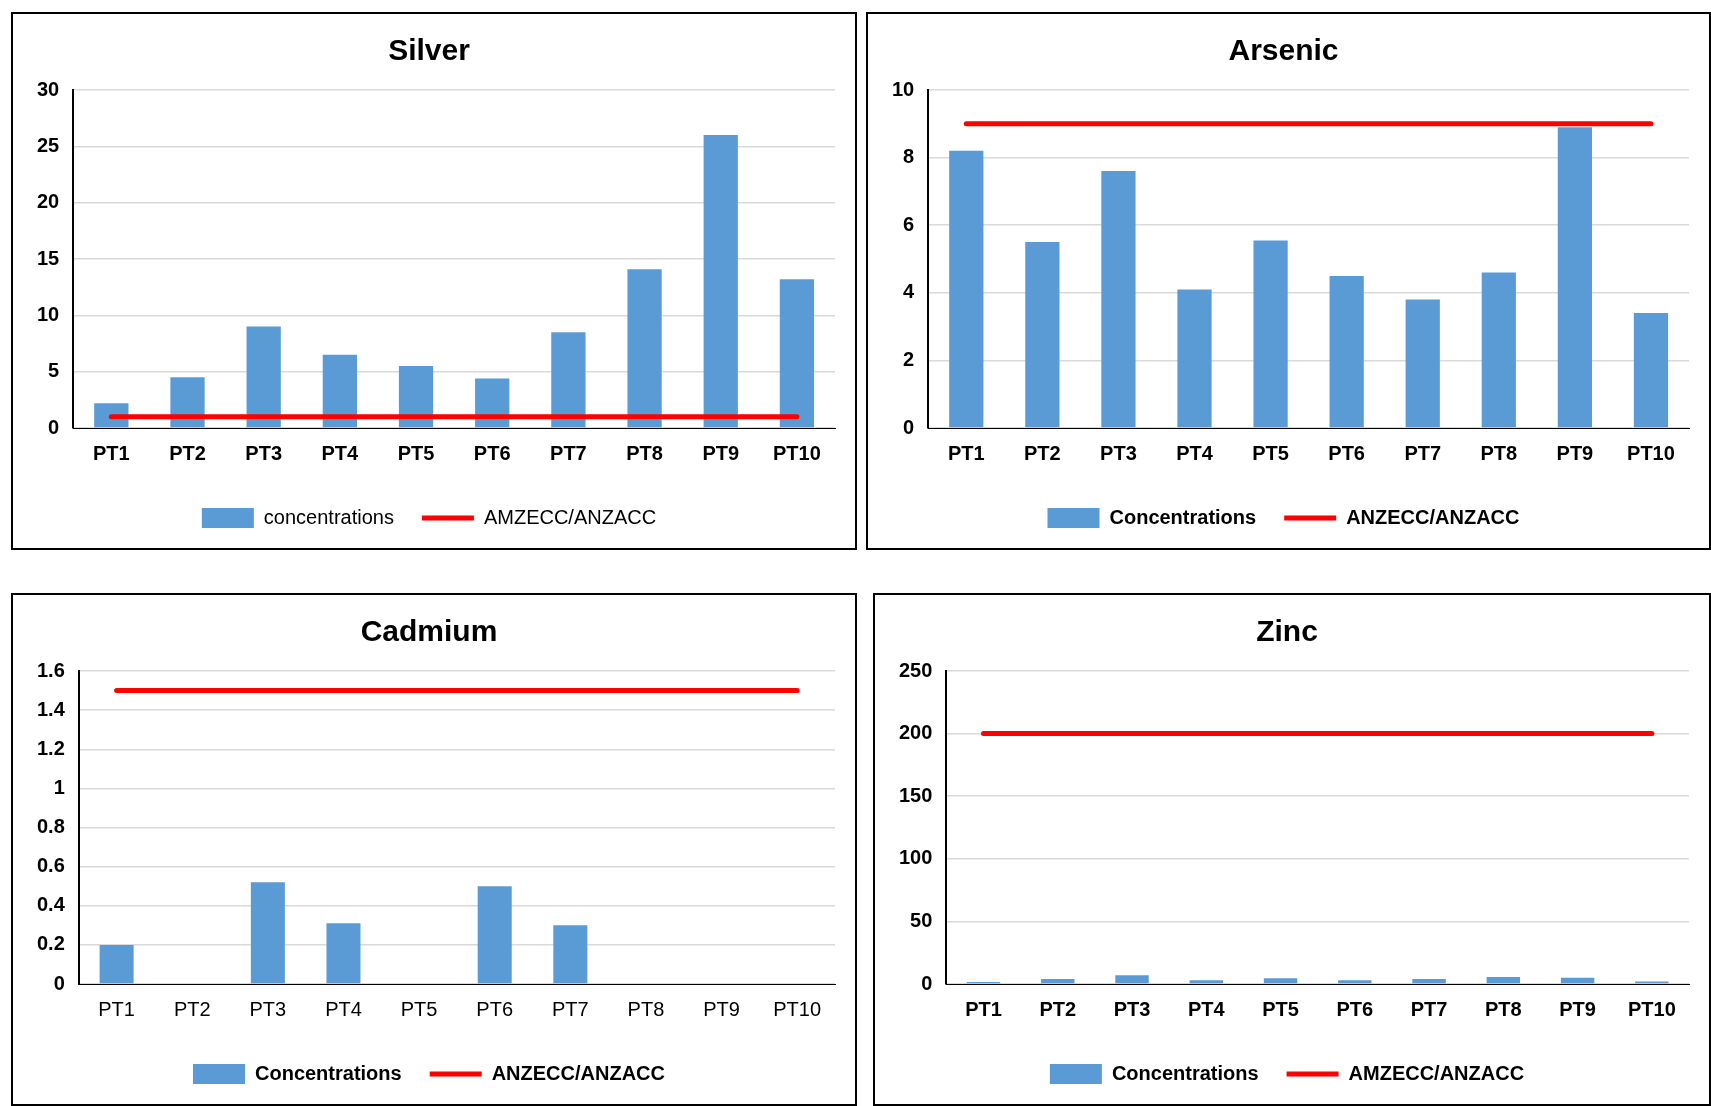  What do you see at coordinates (48, 144) in the screenshot?
I see `y-tick-label: 25` at bounding box center [48, 144].